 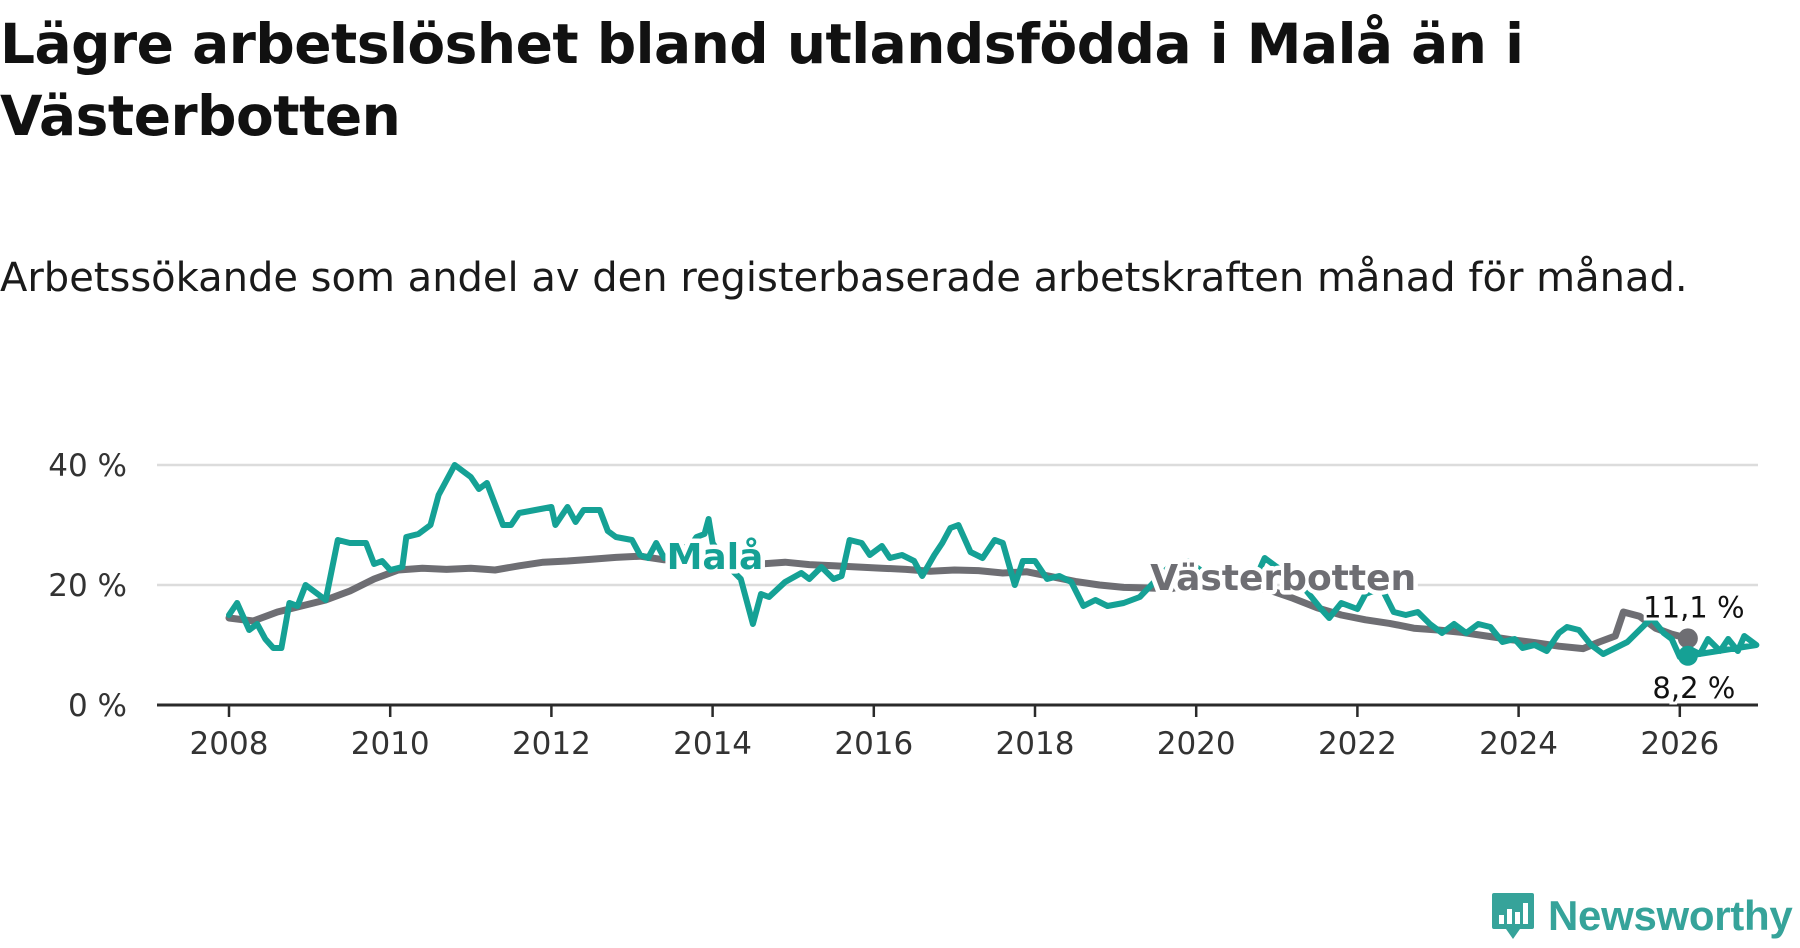 I want to click on series-label-västerbotten: Västerbotten, so click(x=1283, y=578).